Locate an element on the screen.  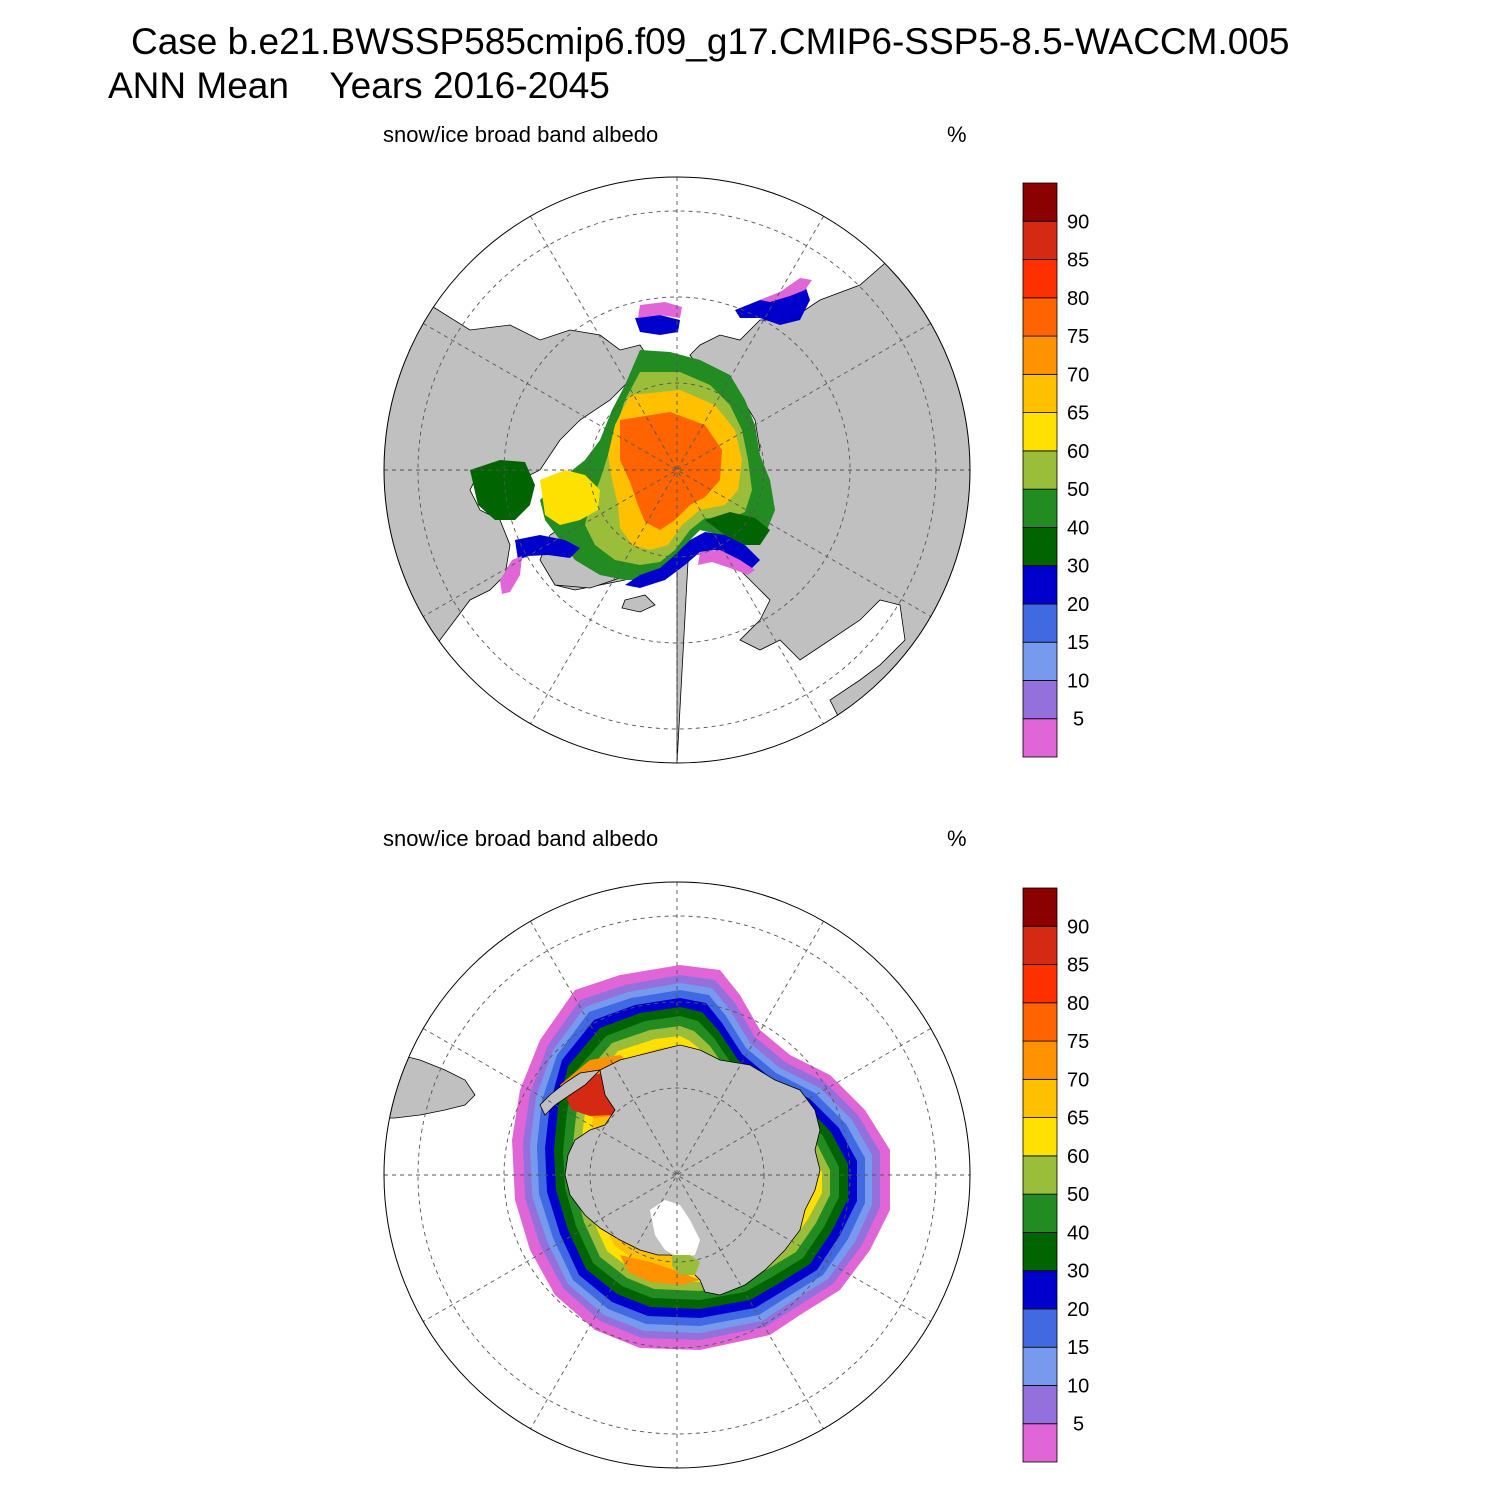
north-colorbar-tick-label: 80 is located at coordinates (1078, 299).